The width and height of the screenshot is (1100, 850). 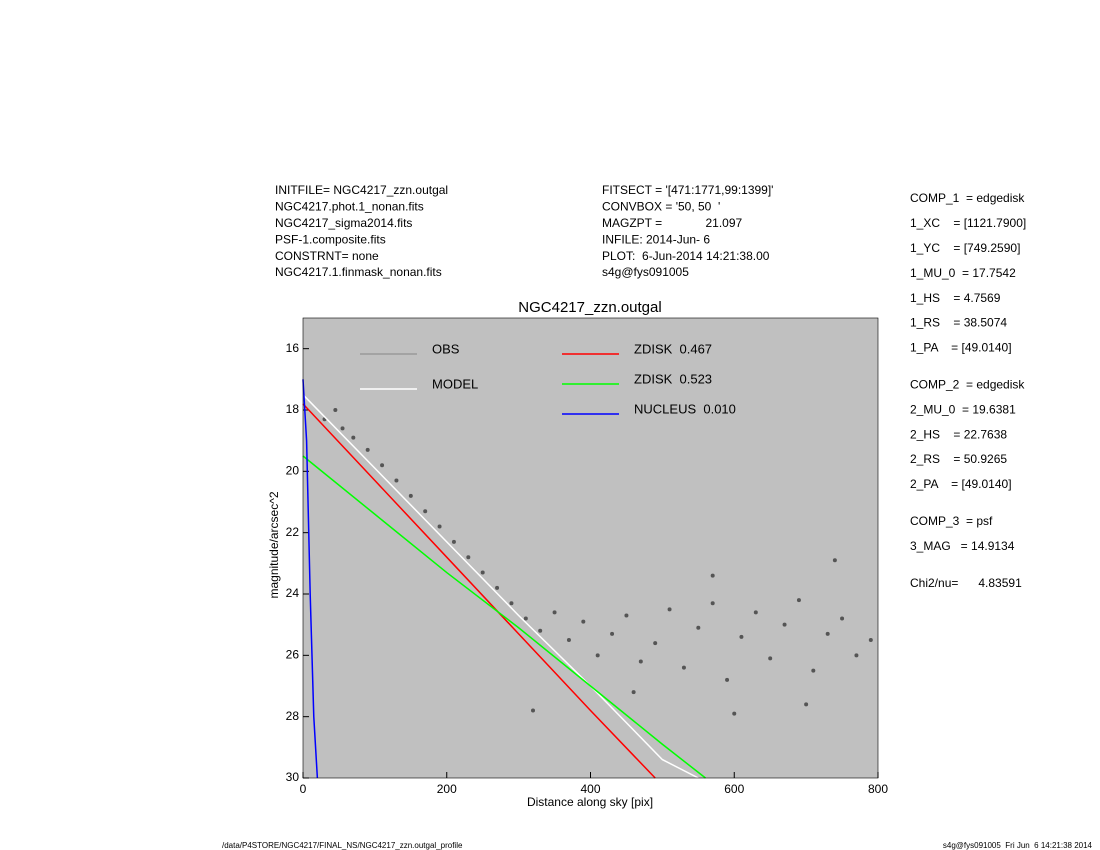 I want to click on header-middle: FITSECT = '[471:1771,99:1399]', so click(x=687, y=190).